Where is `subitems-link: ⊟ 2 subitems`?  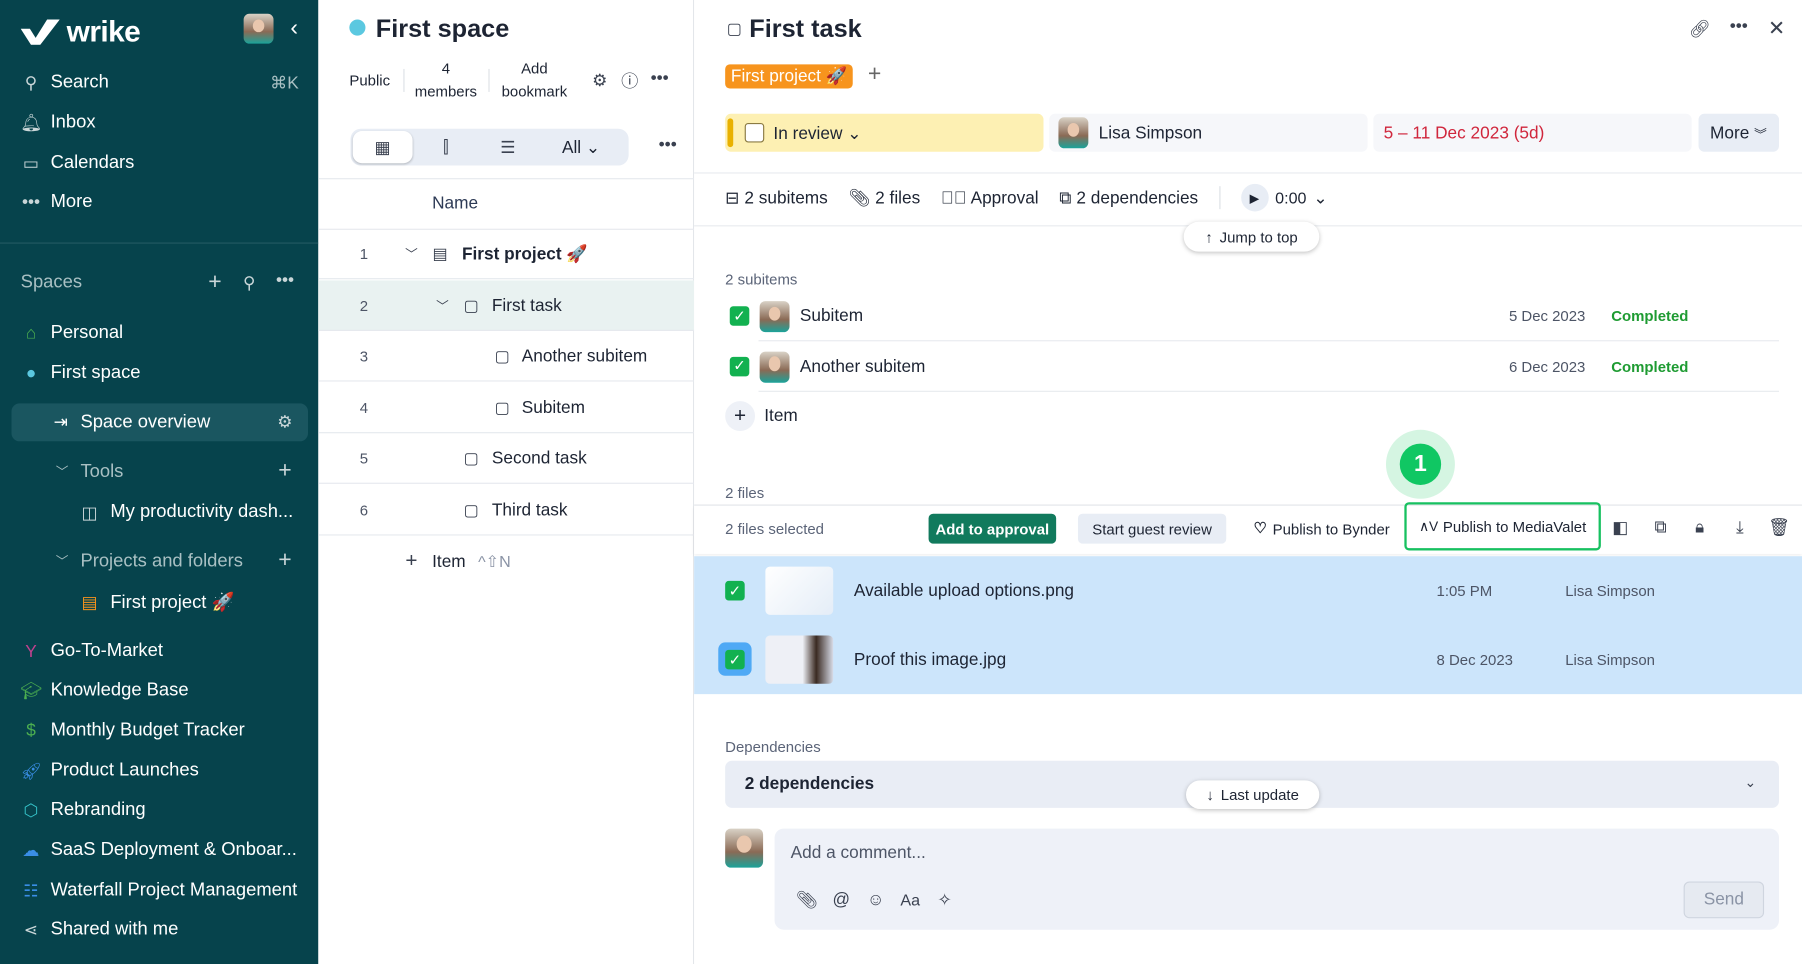 subitems-link: ⊟ 2 subitems is located at coordinates (776, 198).